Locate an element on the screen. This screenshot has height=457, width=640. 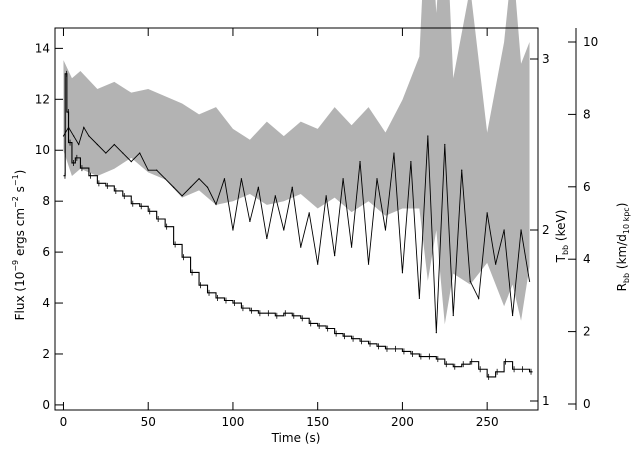
x-tick-label: 50 is located at coordinates (148, 422).